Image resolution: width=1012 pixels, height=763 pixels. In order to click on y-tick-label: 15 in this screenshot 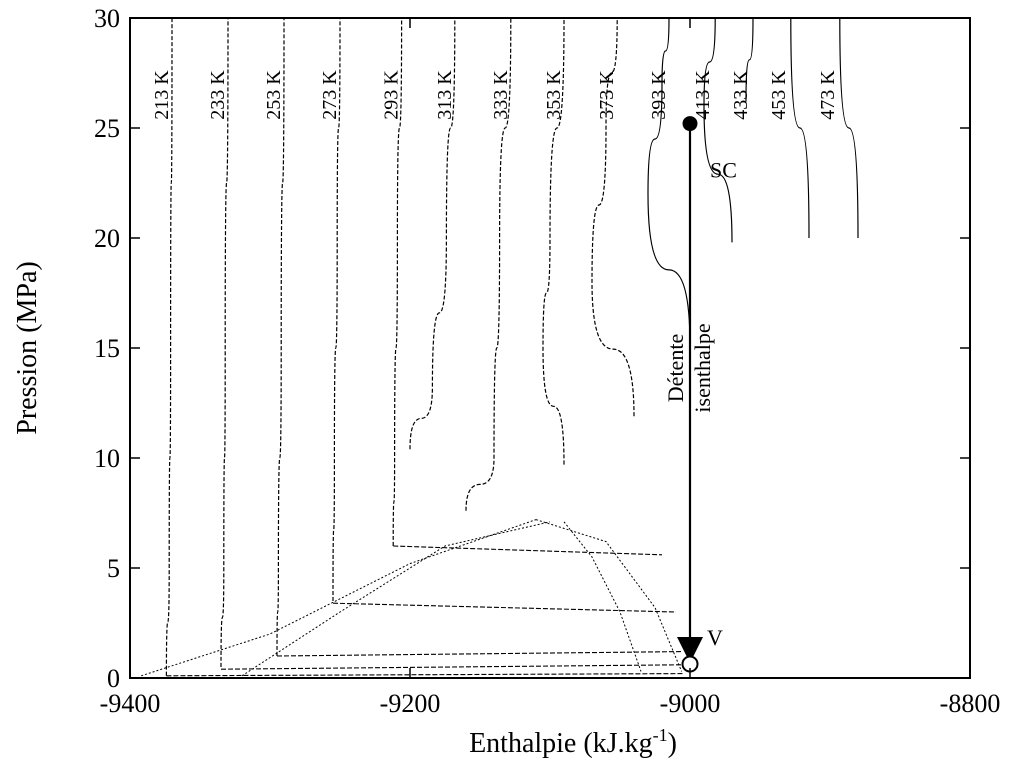, I will do `click(107, 348)`.